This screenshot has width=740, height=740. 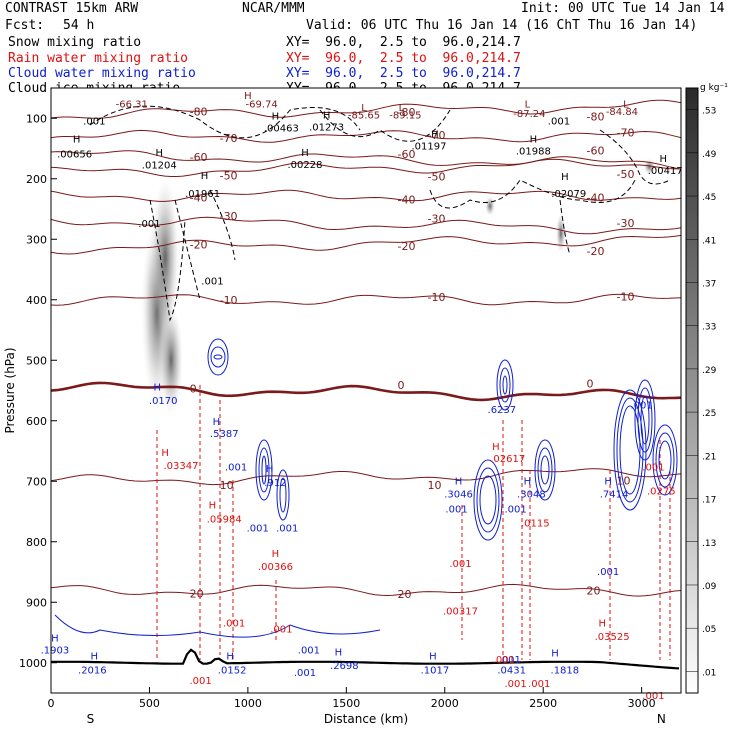 What do you see at coordinates (79, 25) in the screenshot?
I see `forecast-value: 54 h` at bounding box center [79, 25].